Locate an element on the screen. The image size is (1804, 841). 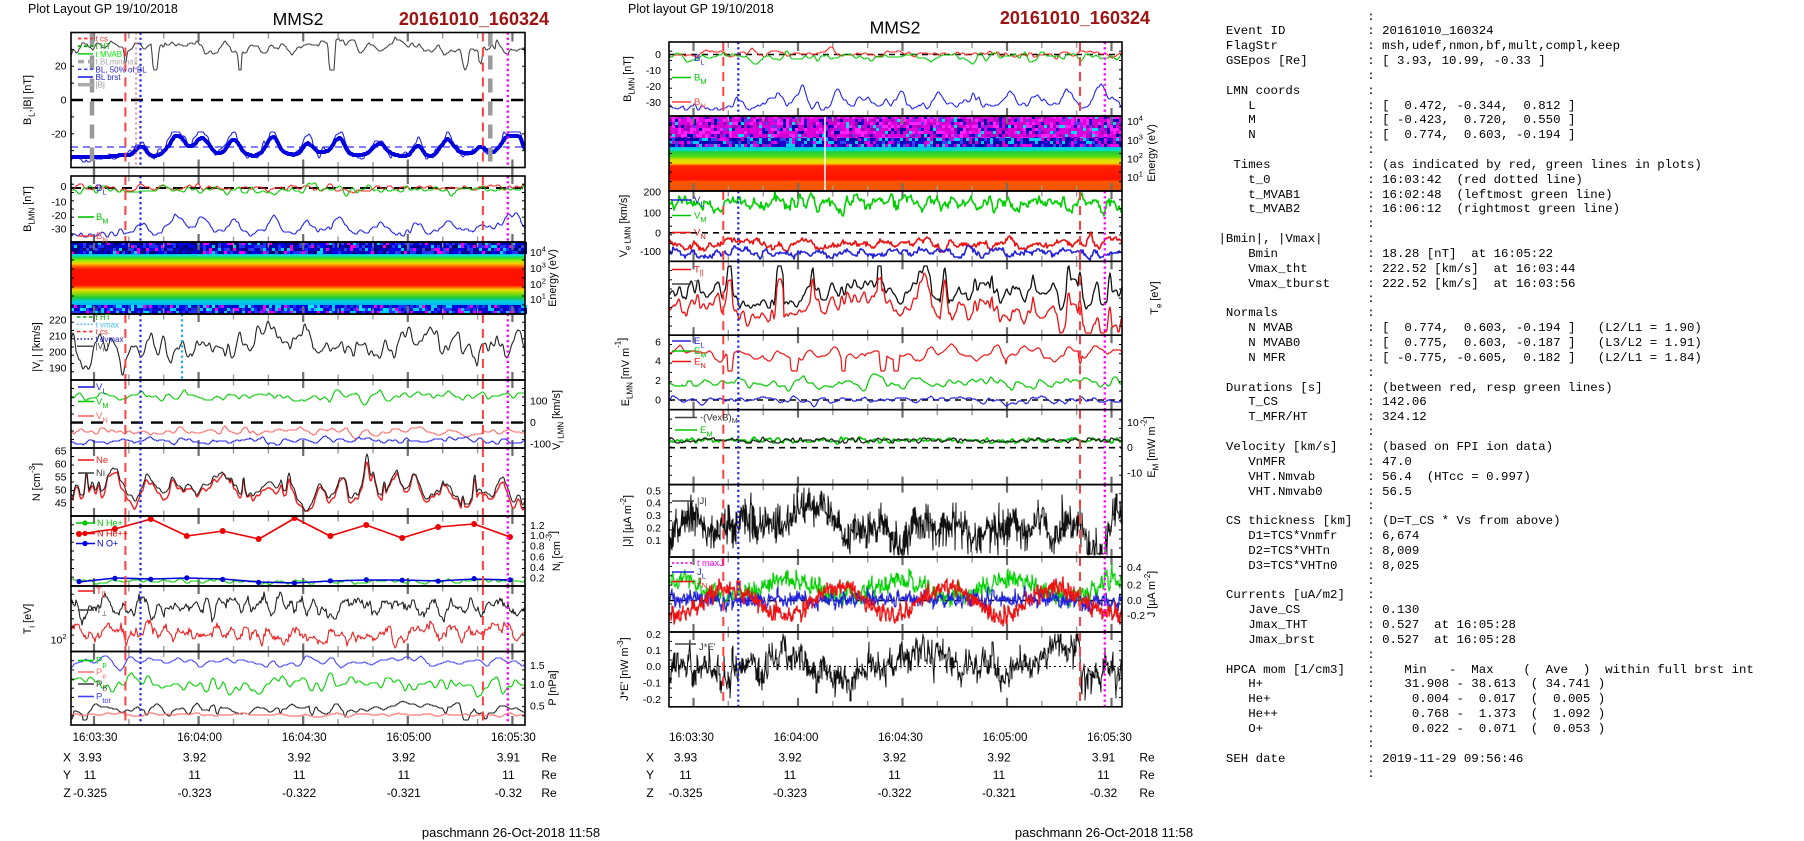
svg-text: paschmann 26-Oct-2018 11:58 is located at coordinates (1104, 832).